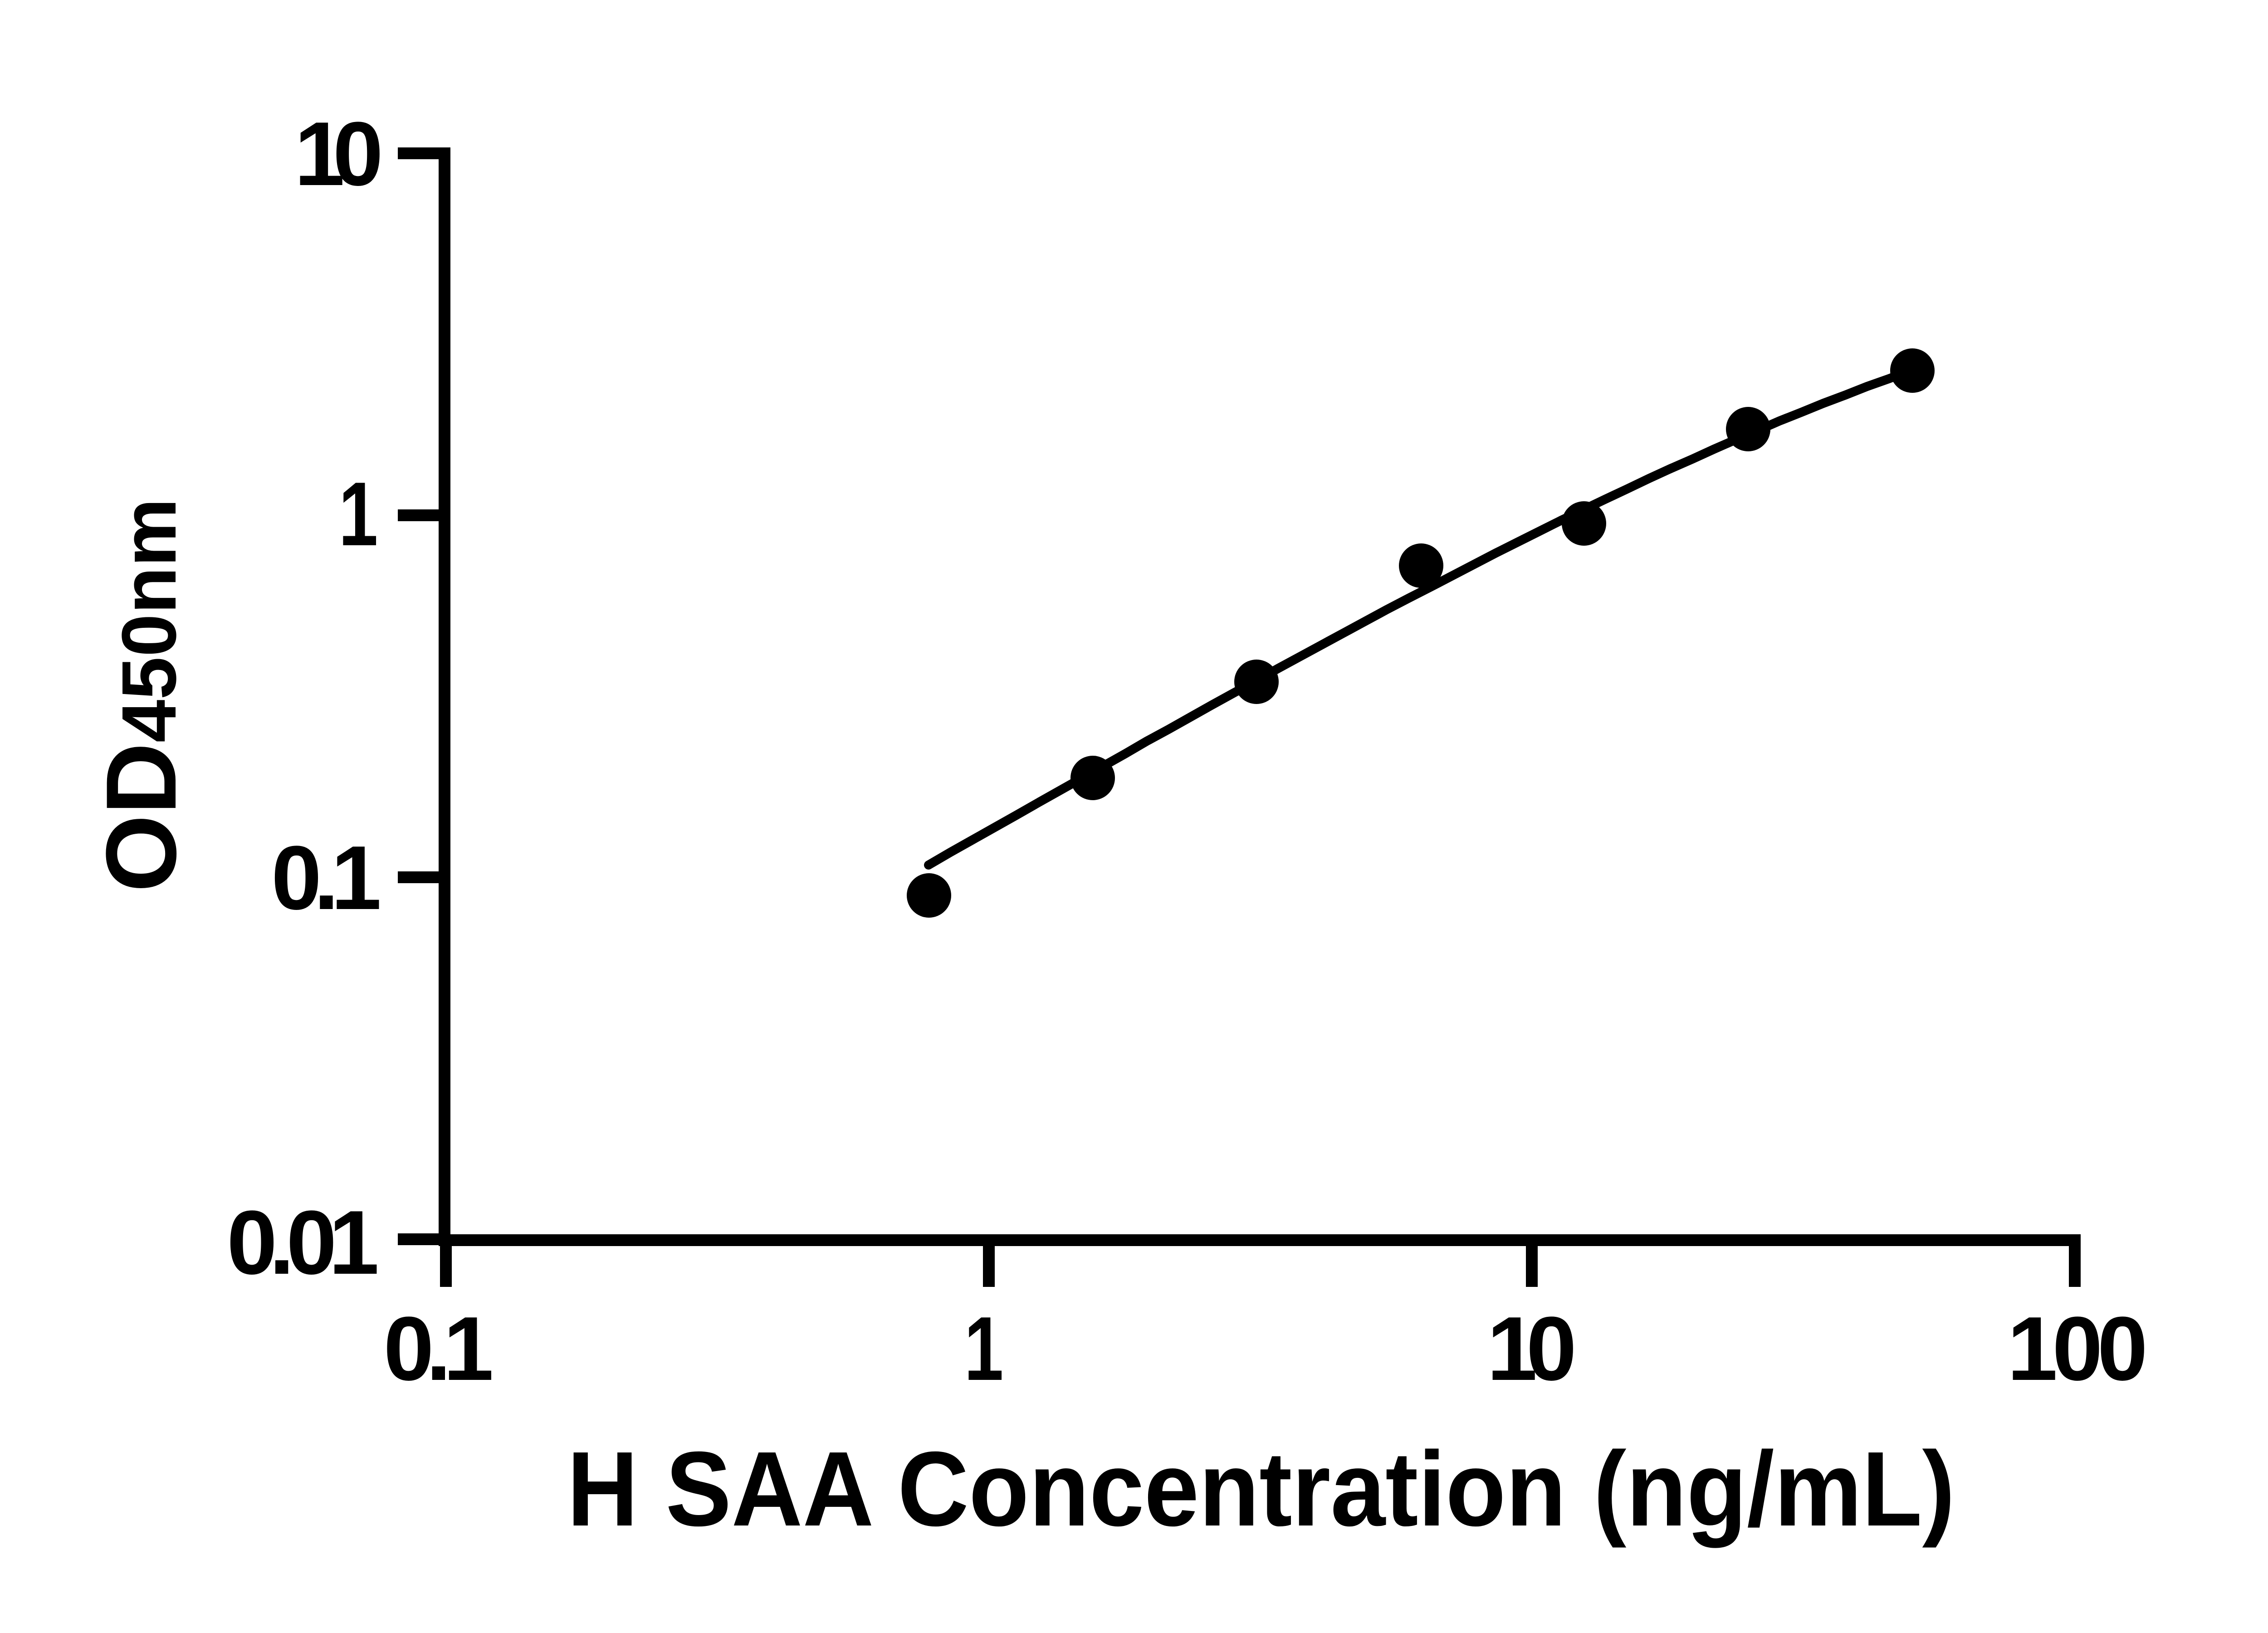  I want to click on svg-text: H SAA Concentration (ng/mL), so click(1261, 1488).